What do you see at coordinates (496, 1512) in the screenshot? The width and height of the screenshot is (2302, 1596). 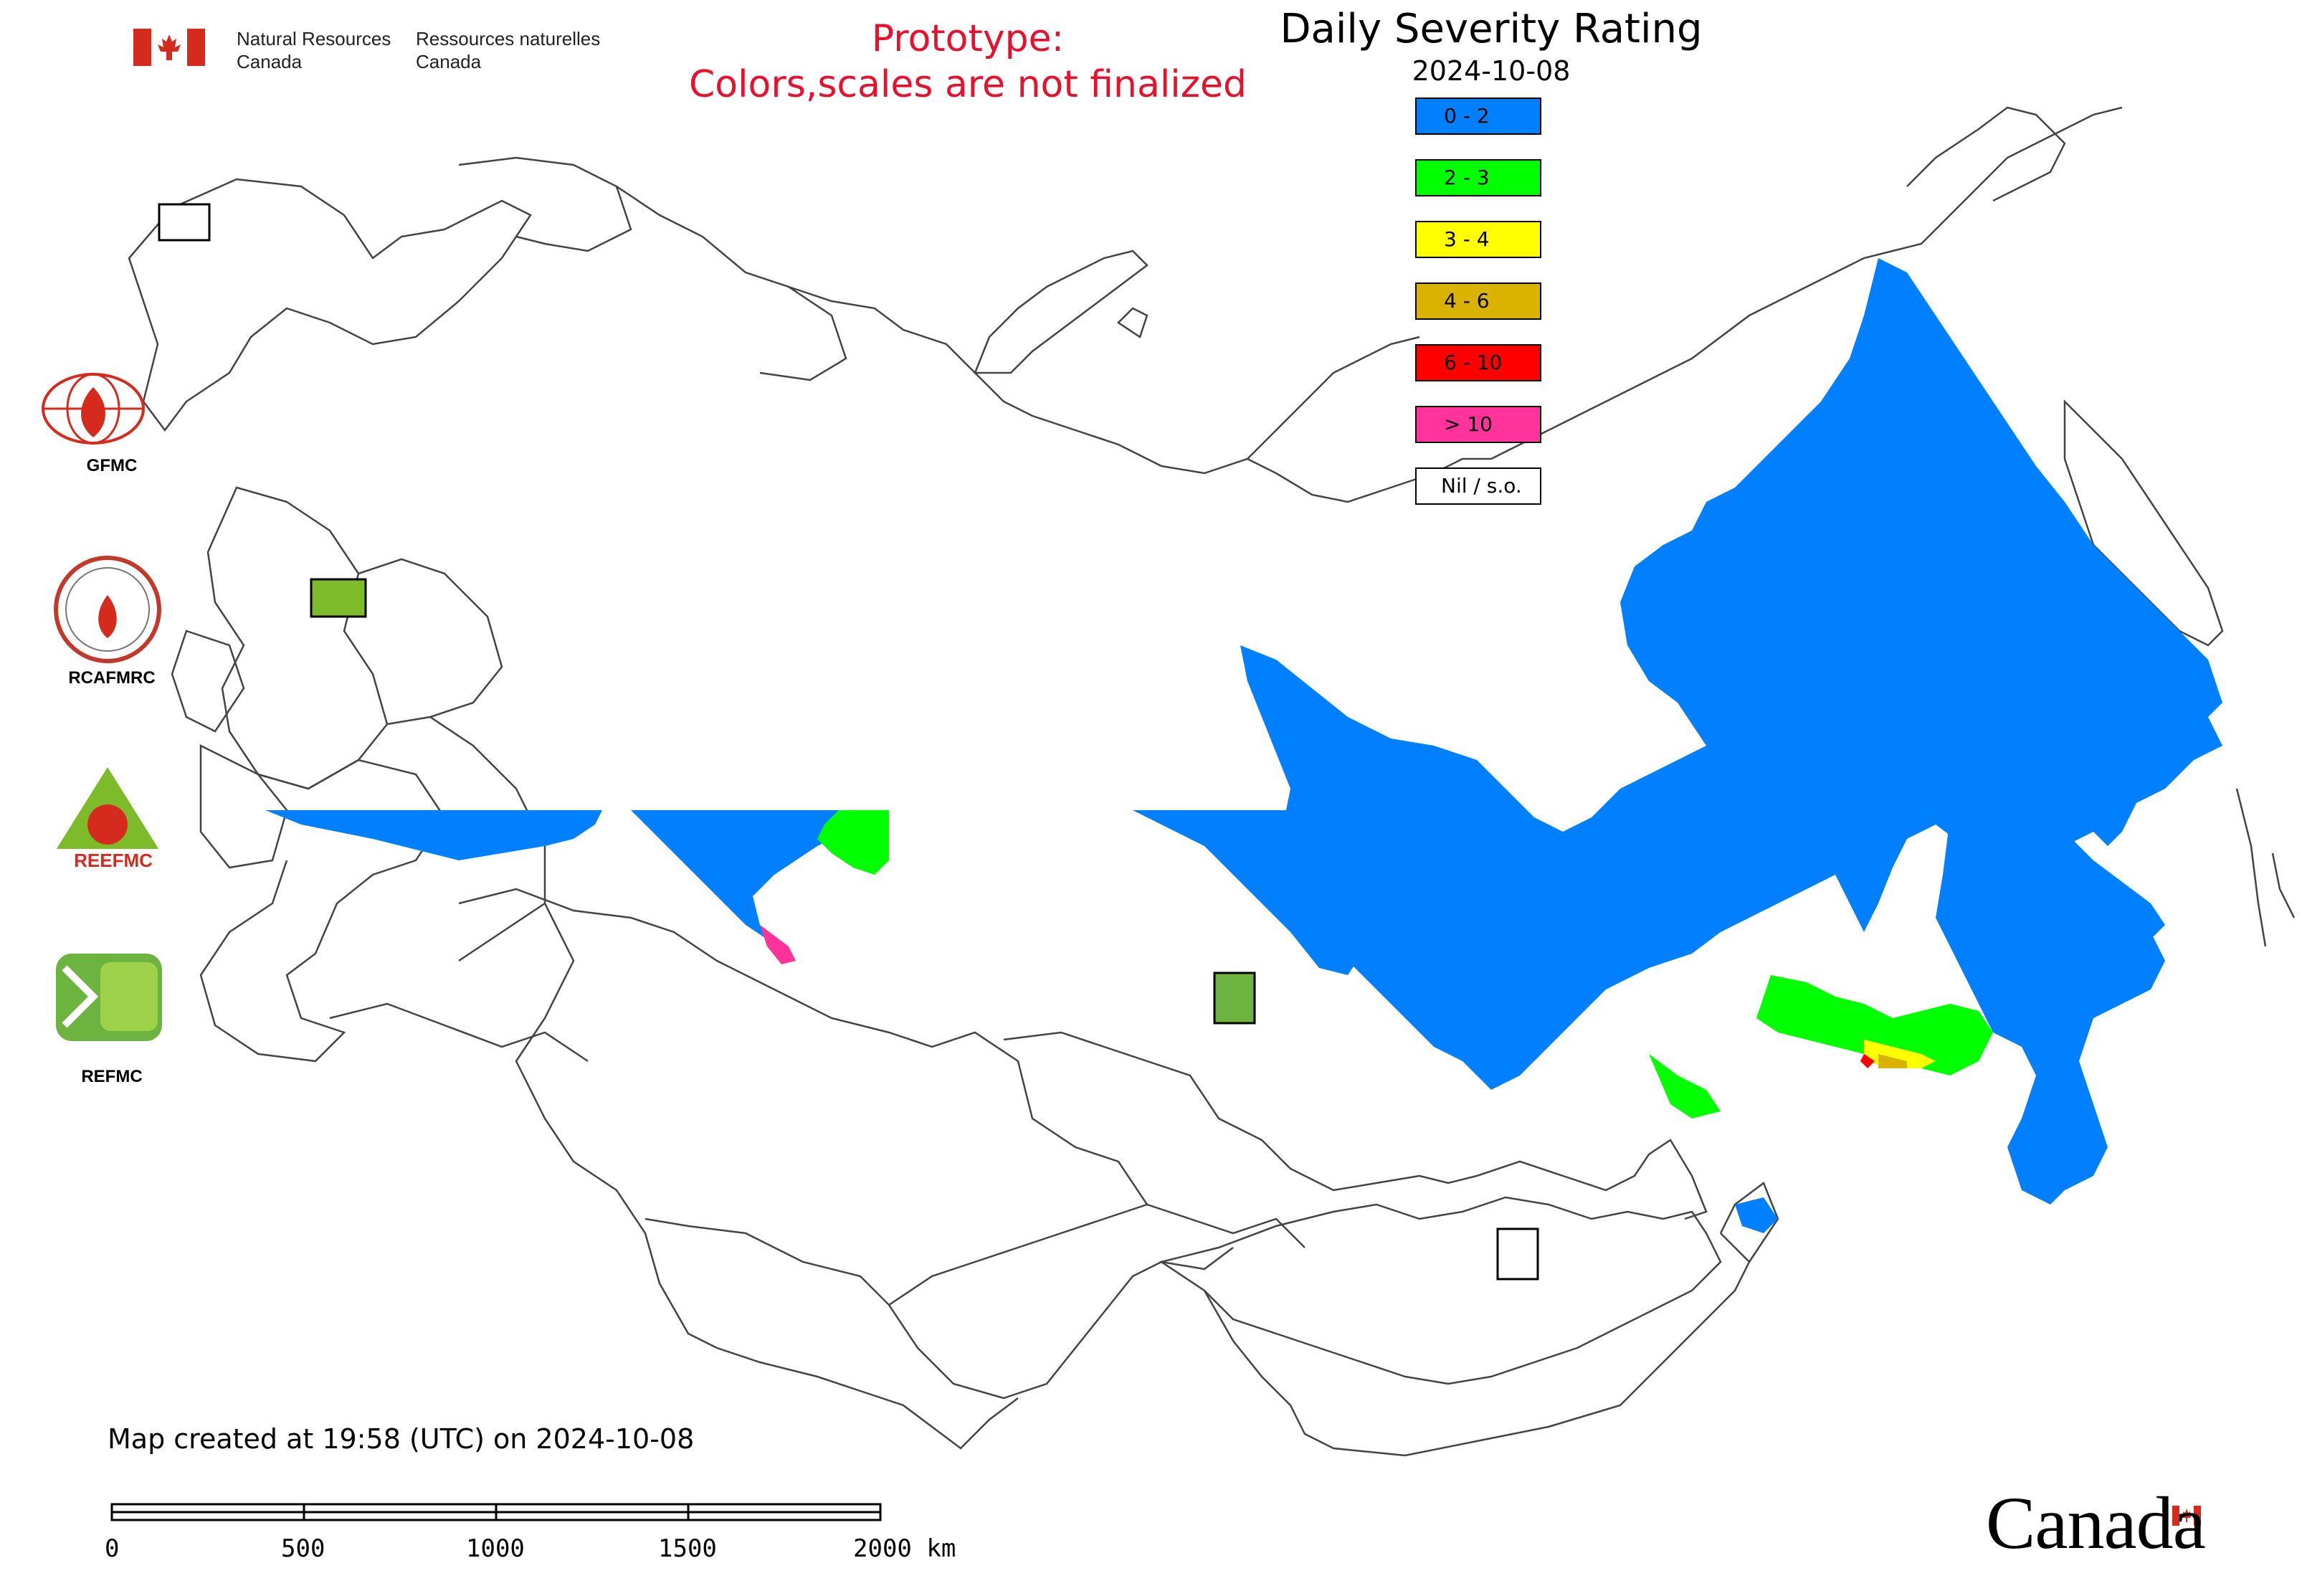 I see `scale-bar` at bounding box center [496, 1512].